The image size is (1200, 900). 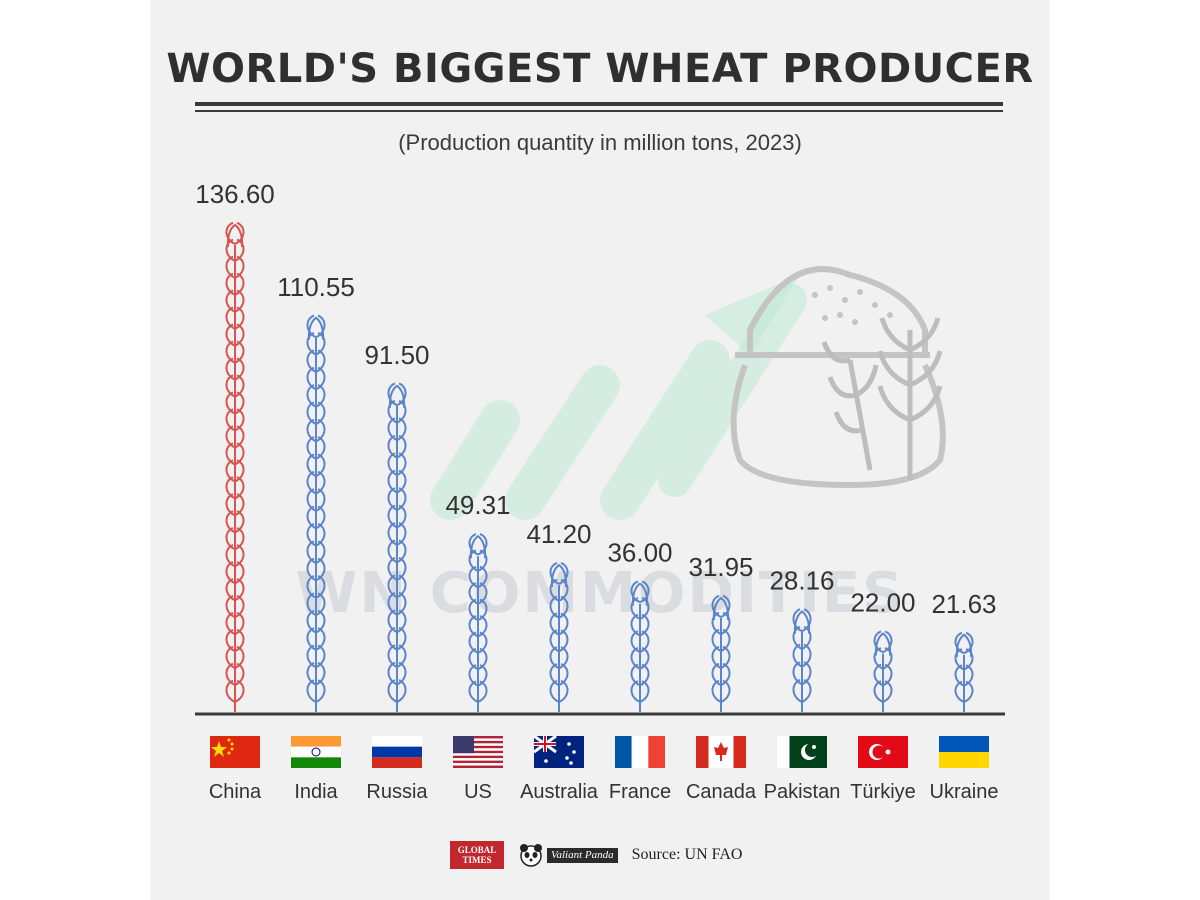 I want to click on watermark-wheat-icon, so click(x=882, y=398).